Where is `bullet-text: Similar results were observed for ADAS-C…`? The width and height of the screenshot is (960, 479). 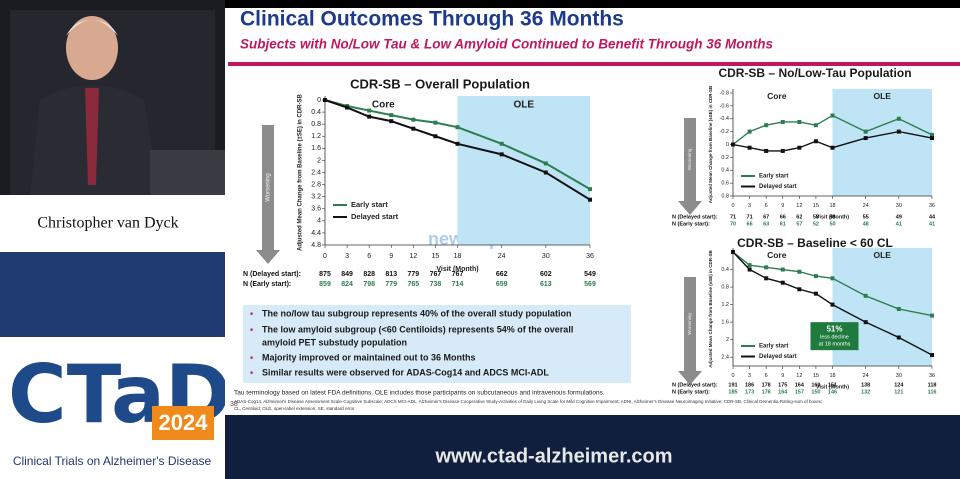
bullet-text: Similar results were observed for ADAS-C… is located at coordinates (405, 372).